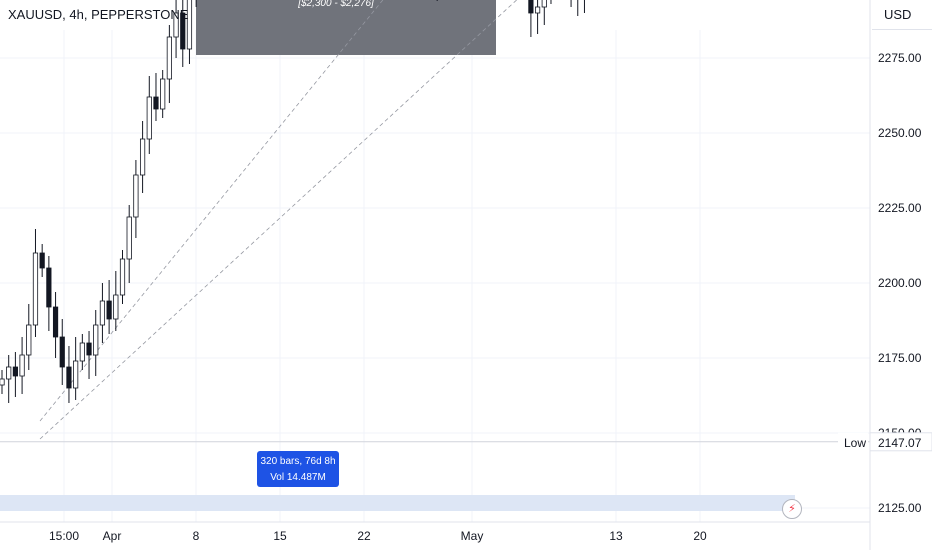 The image size is (932, 550). What do you see at coordinates (298, 469) in the screenshot?
I see `measure-tooltip: 320 bars, 76d 8h Vol 14.487M` at bounding box center [298, 469].